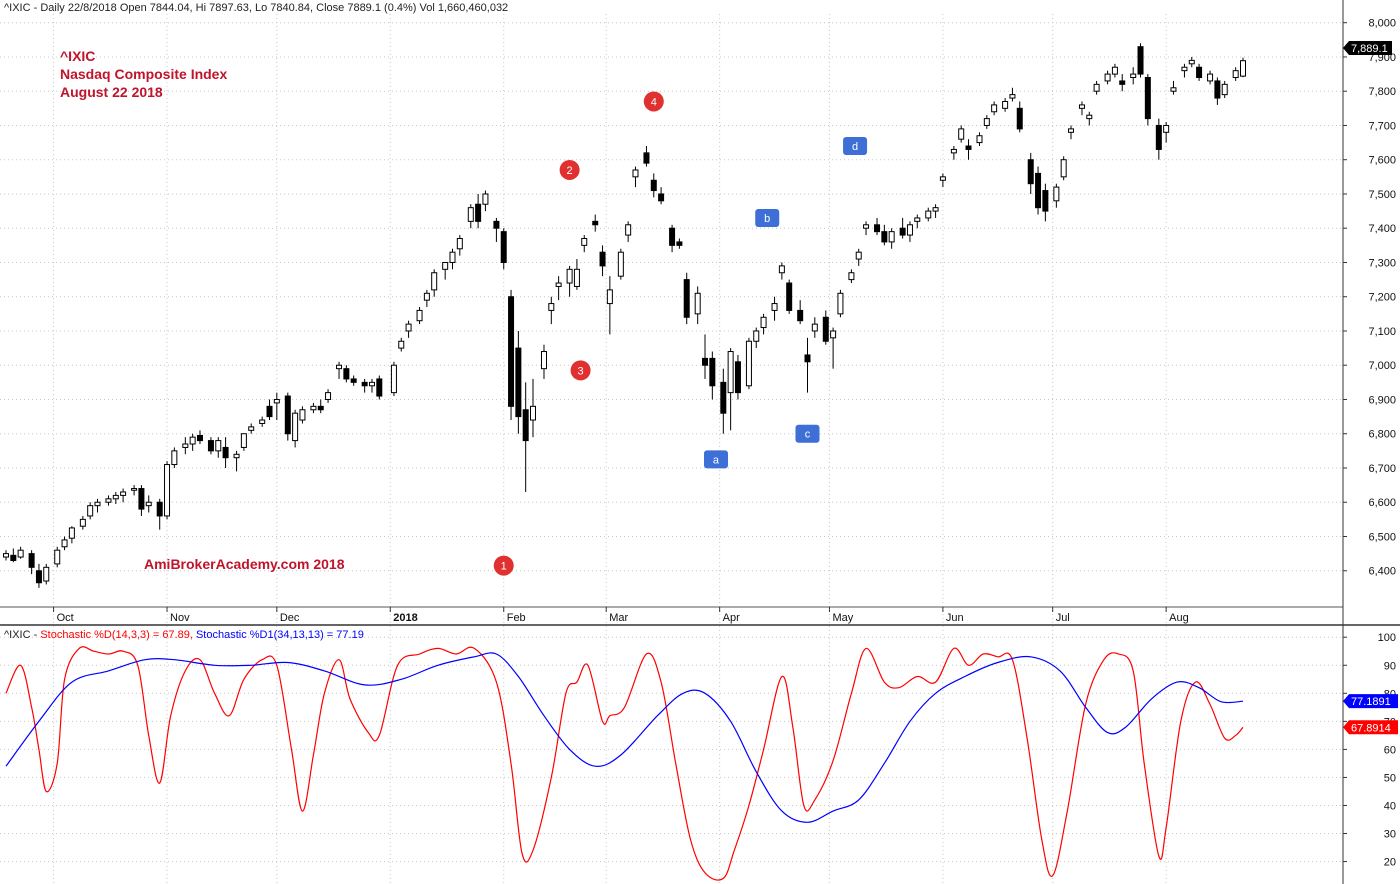 The width and height of the screenshot is (1400, 884). I want to click on stoch-fast-last-tag: 67.8914, so click(1370, 727).